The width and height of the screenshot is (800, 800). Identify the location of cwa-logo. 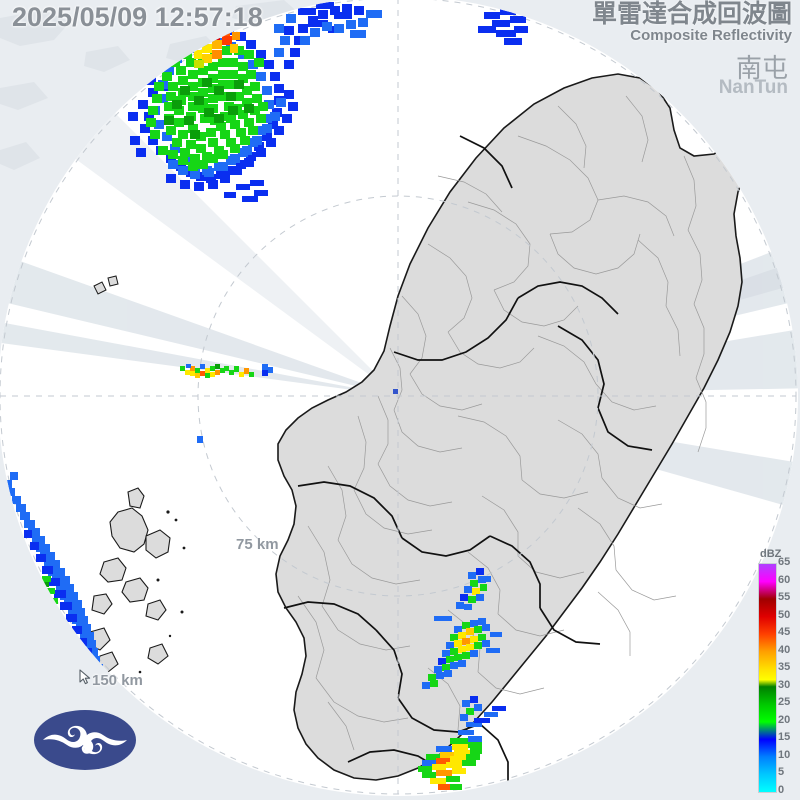
(85, 740).